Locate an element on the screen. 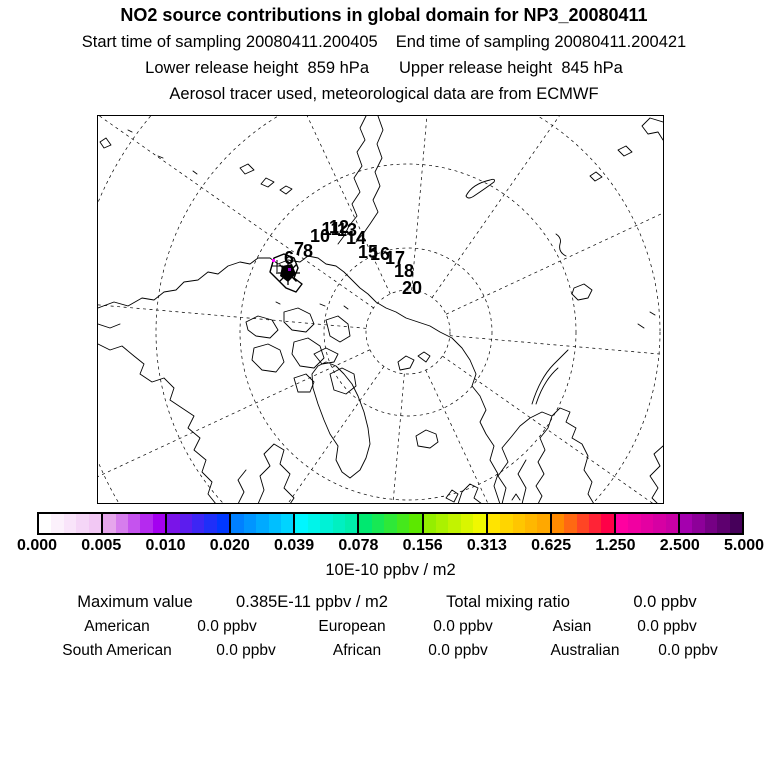 Image resolution: width=768 pixels, height=768 pixels. coastline-baffin is located at coordinates (266, 473).